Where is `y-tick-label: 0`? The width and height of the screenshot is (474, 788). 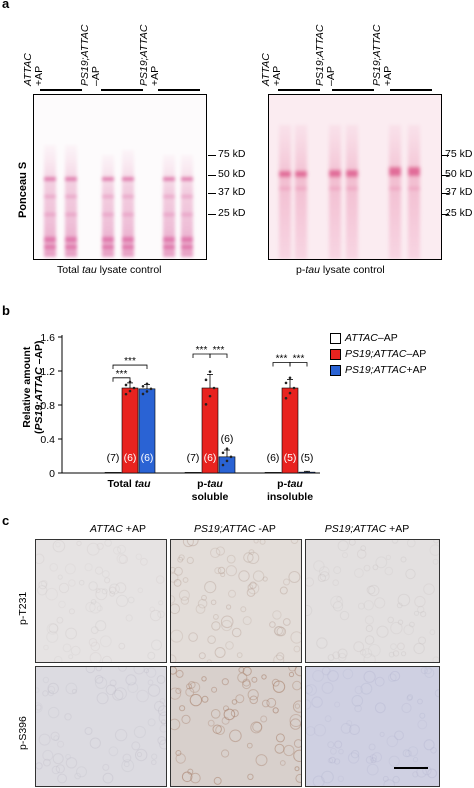 y-tick-label: 0 is located at coordinates (52, 474).